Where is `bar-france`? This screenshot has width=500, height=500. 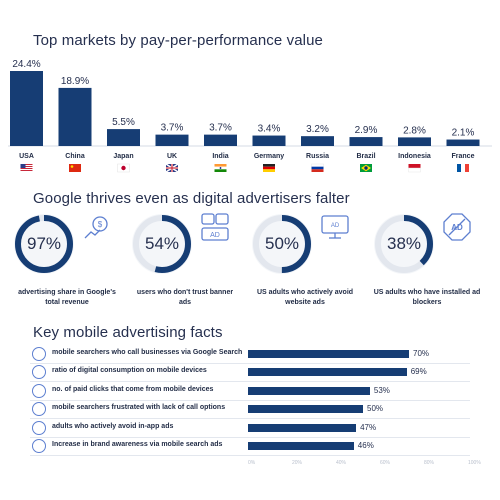 bar-france is located at coordinates (463, 142).